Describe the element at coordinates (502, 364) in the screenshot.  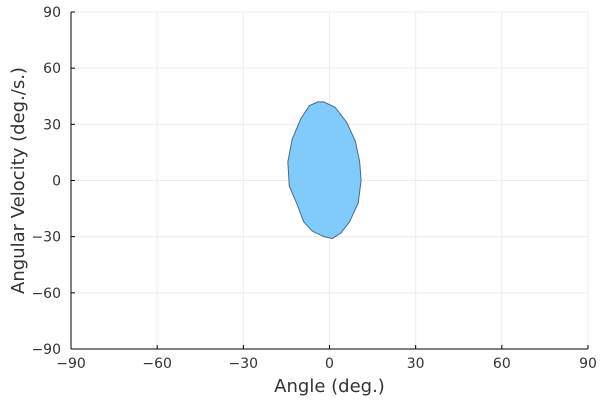
I see `x-tick-label: 60` at that location.